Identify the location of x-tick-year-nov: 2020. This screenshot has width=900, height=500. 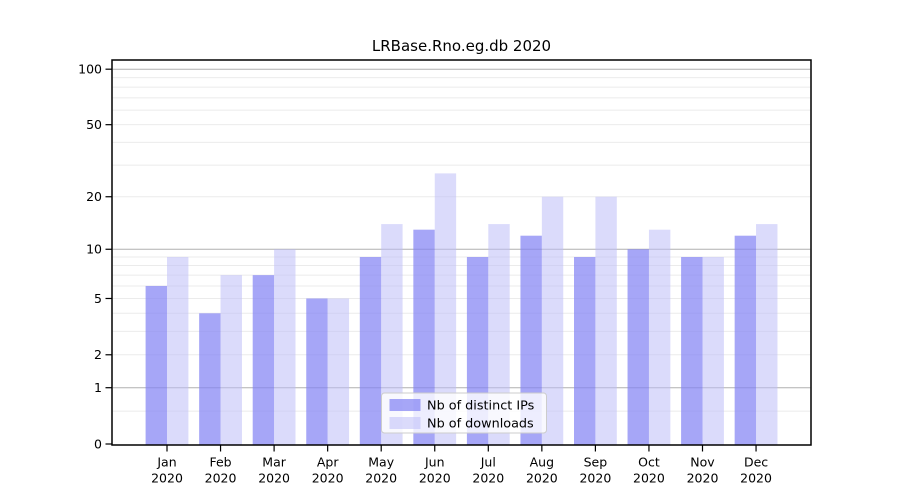
(703, 478).